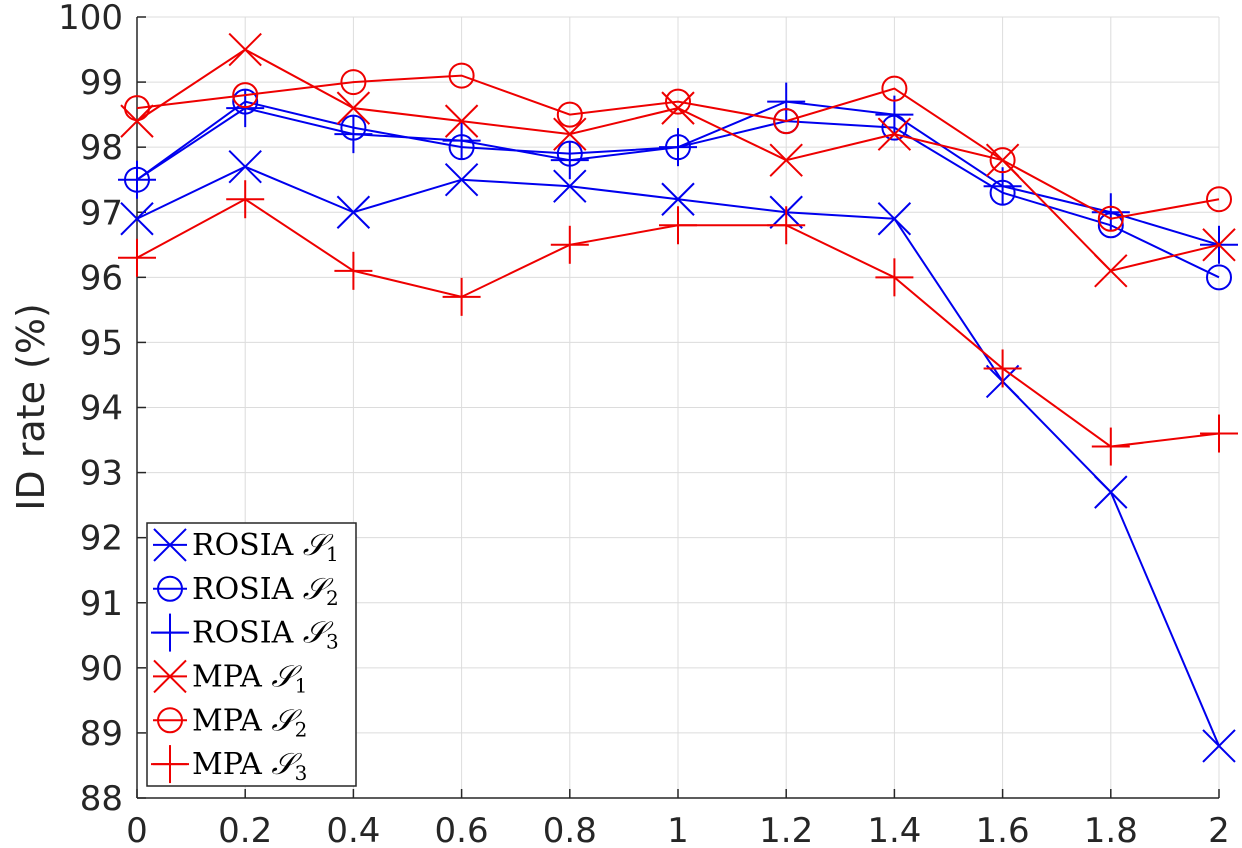 The height and width of the screenshot is (848, 1242). What do you see at coordinates (101, 148) in the screenshot?
I see `y-tick-label-10: 98` at bounding box center [101, 148].